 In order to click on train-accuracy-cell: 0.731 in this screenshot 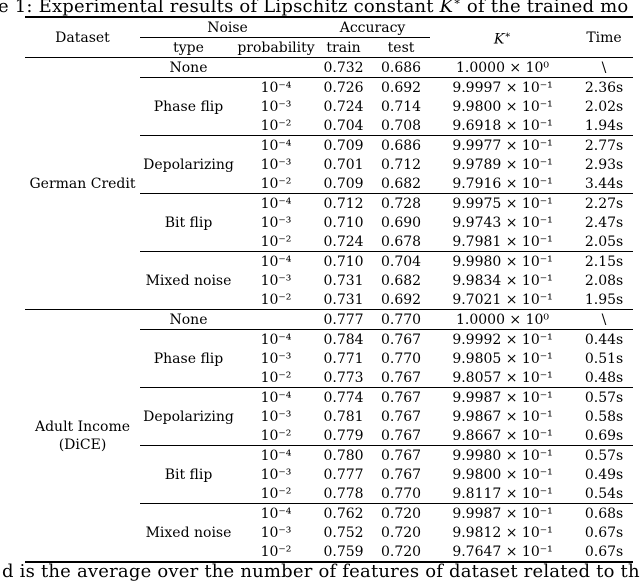, I will do `click(343, 280)`.